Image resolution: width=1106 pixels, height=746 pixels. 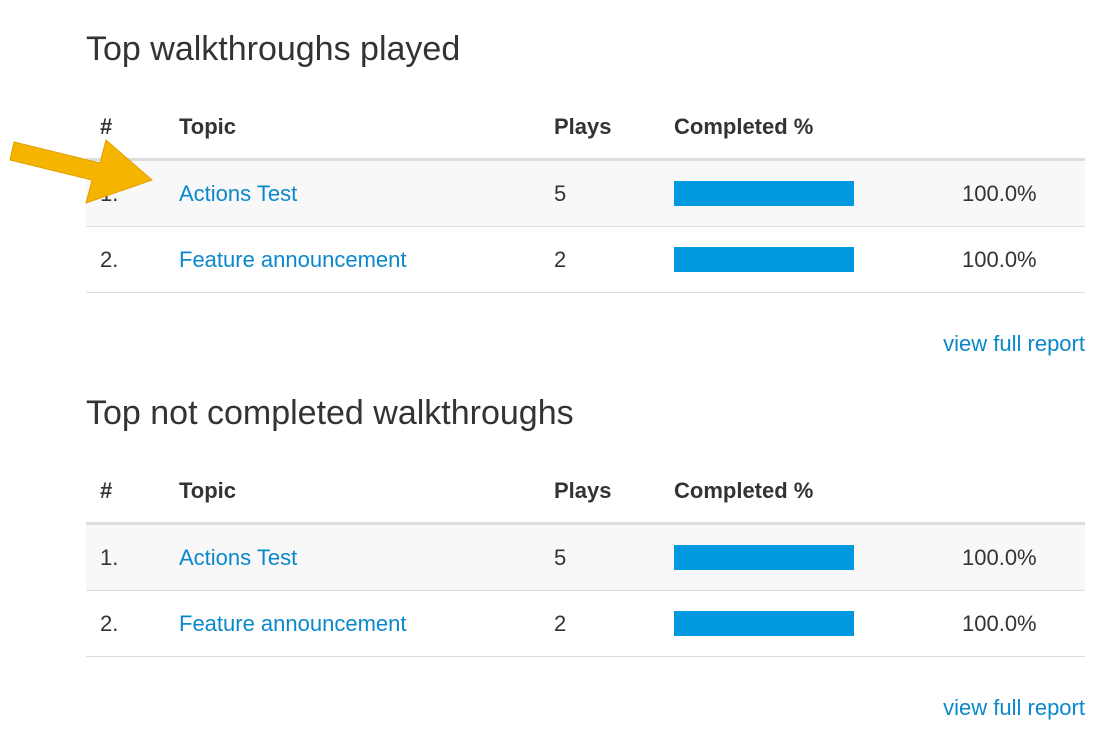 I want to click on section-title: Top walkthroughs played, so click(x=273, y=49).